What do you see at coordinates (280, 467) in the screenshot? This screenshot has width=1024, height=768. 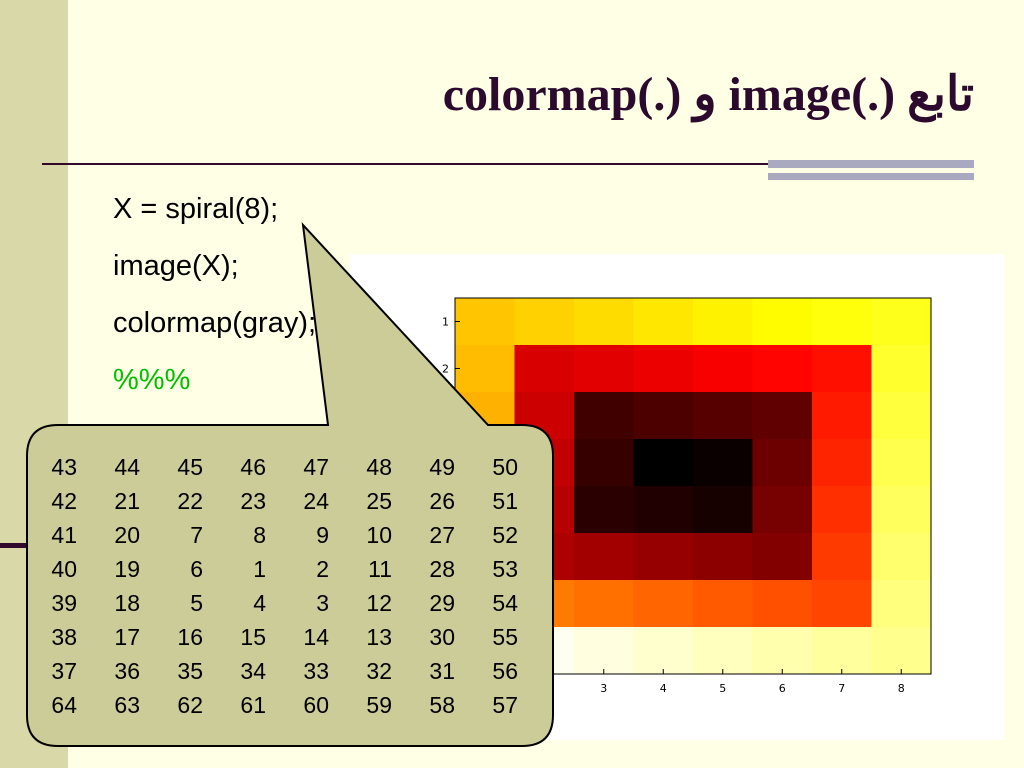 I see `matrix-row: 43 44 45 46 47 48 49 50` at bounding box center [280, 467].